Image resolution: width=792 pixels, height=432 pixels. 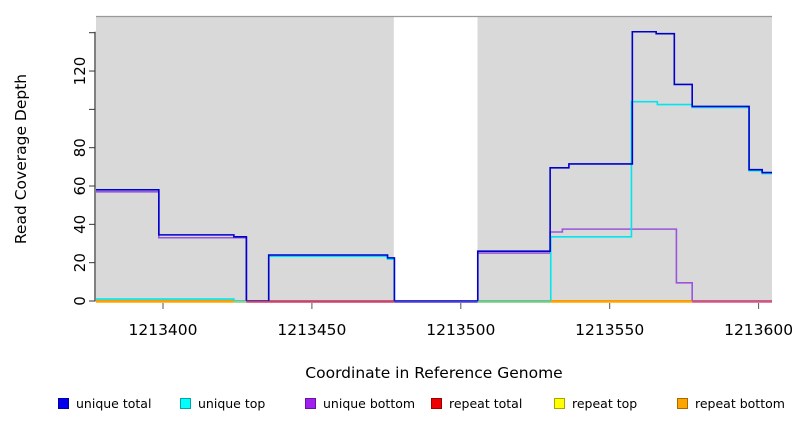 What do you see at coordinates (435, 159) in the screenshot?
I see `unshaded-band` at bounding box center [435, 159].